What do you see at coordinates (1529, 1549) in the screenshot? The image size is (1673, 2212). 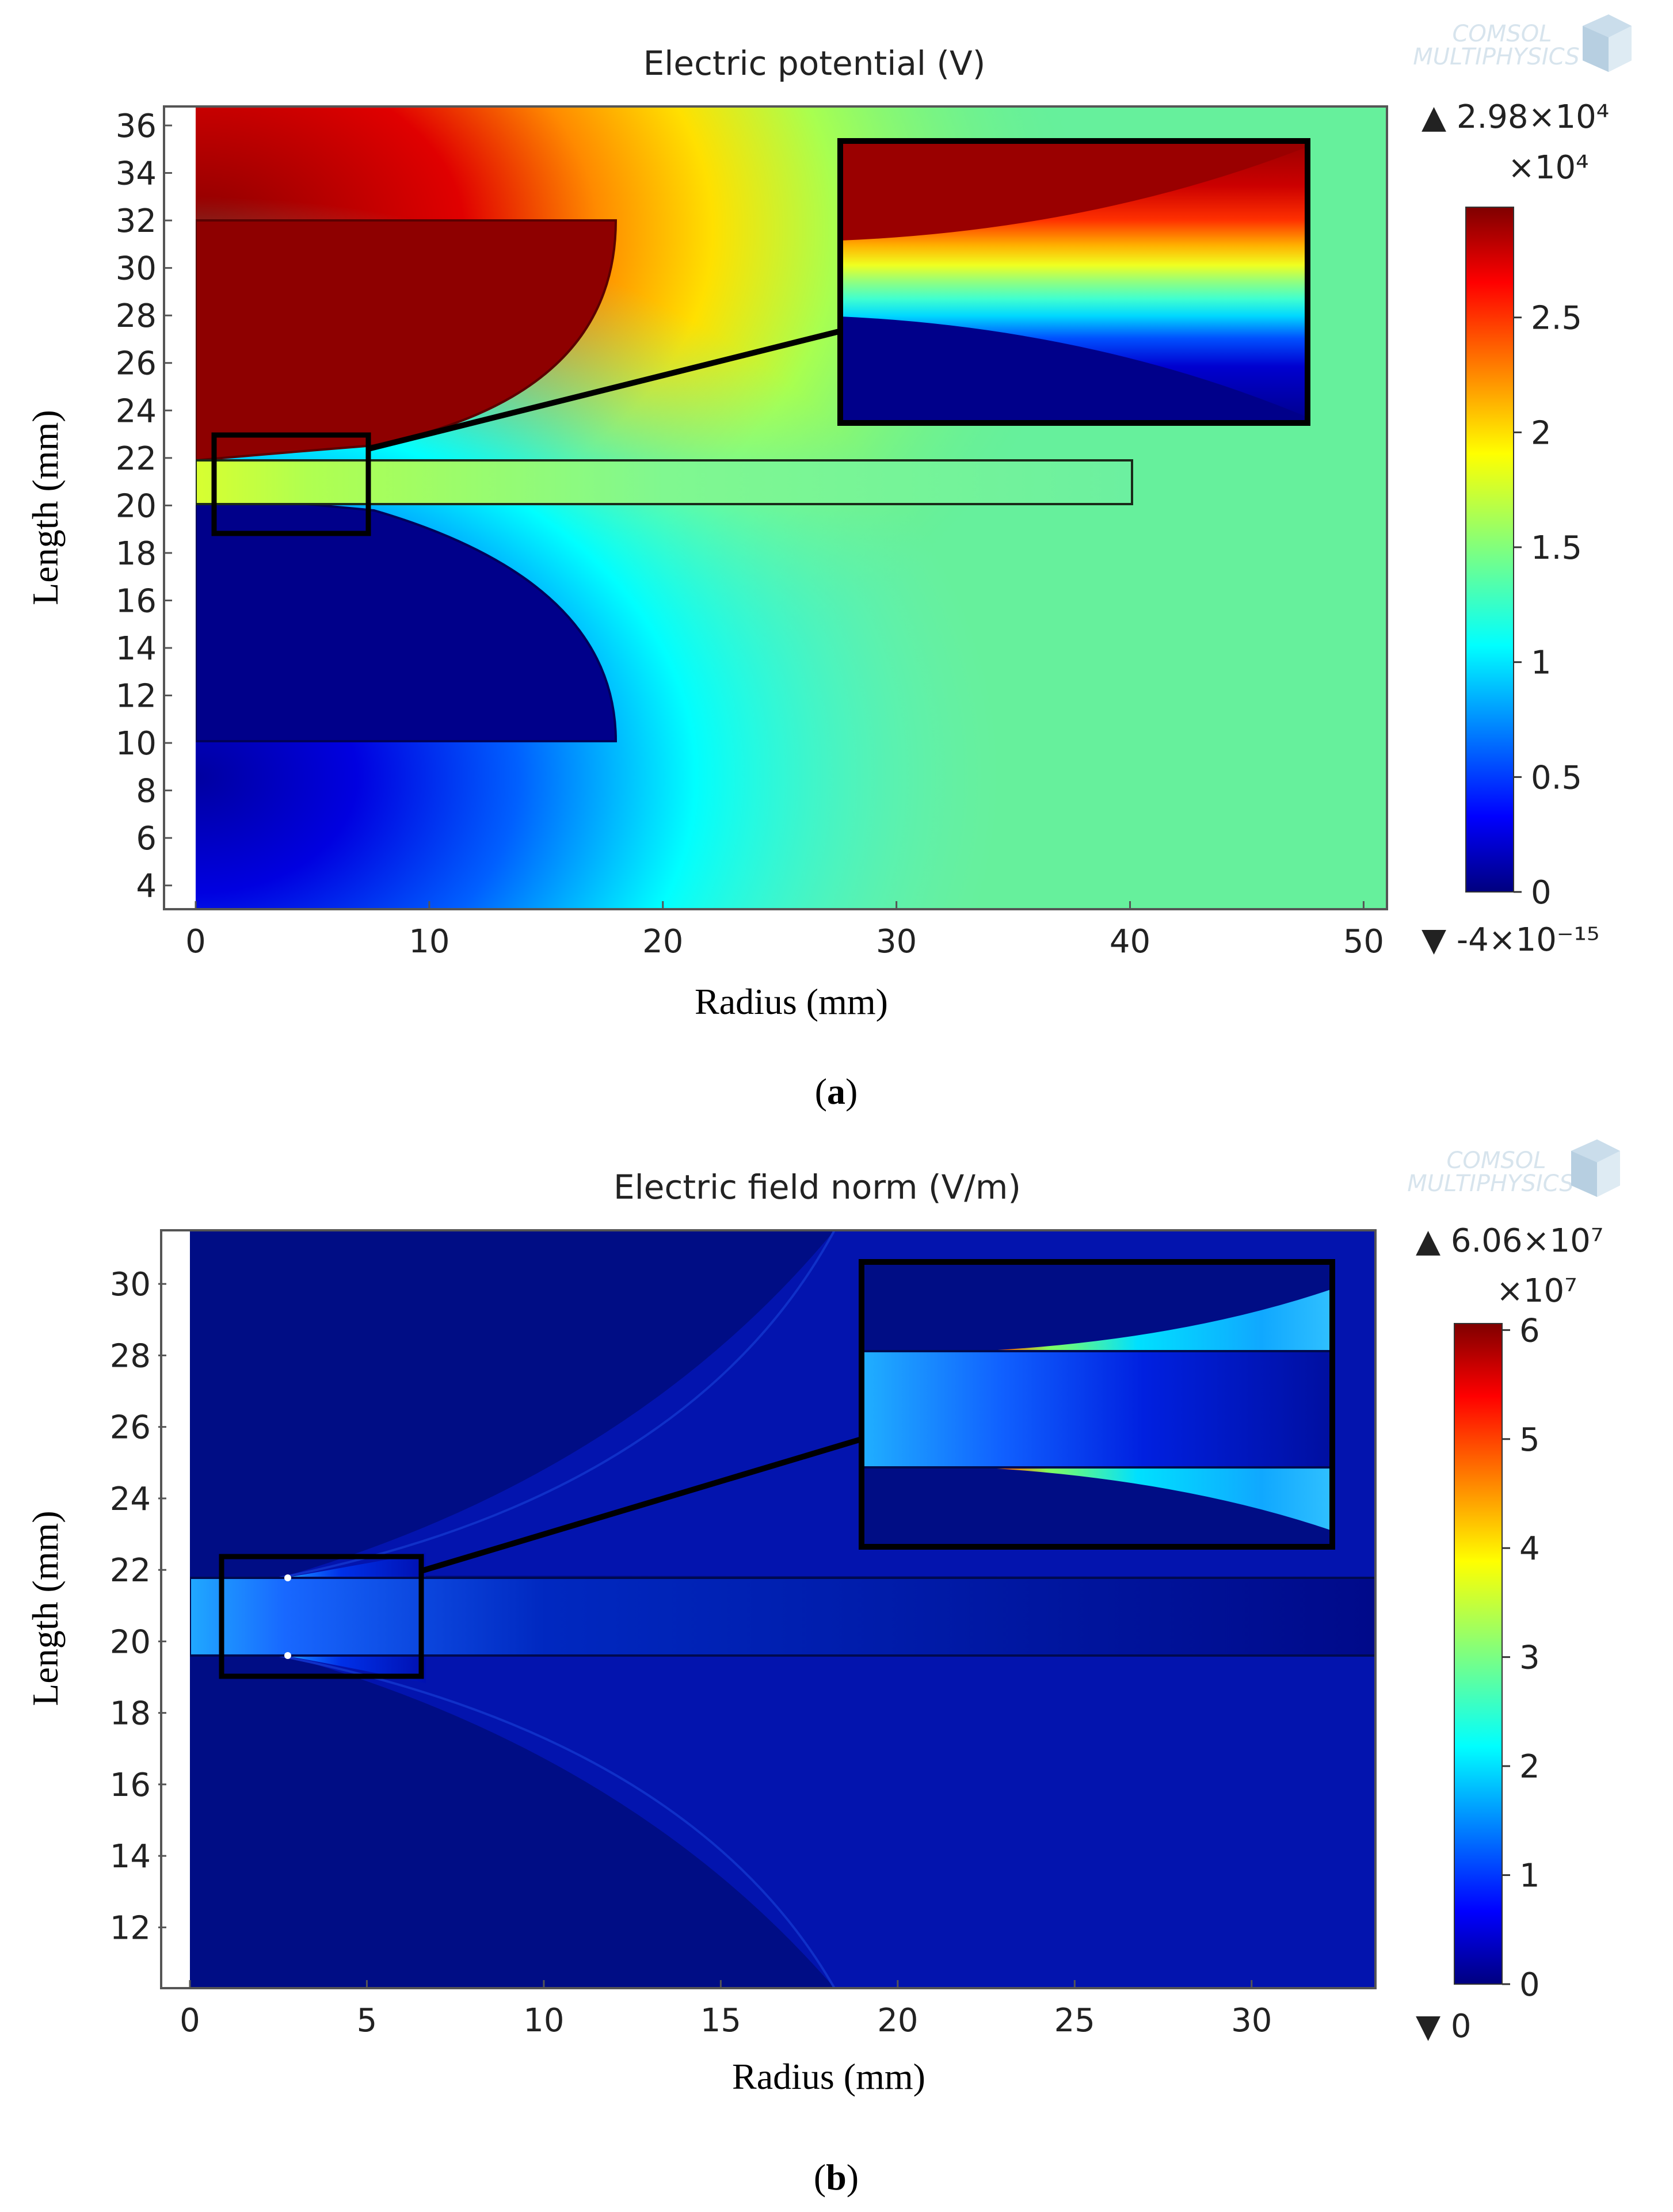 I see `colorbar-tick-label: 4` at bounding box center [1529, 1549].